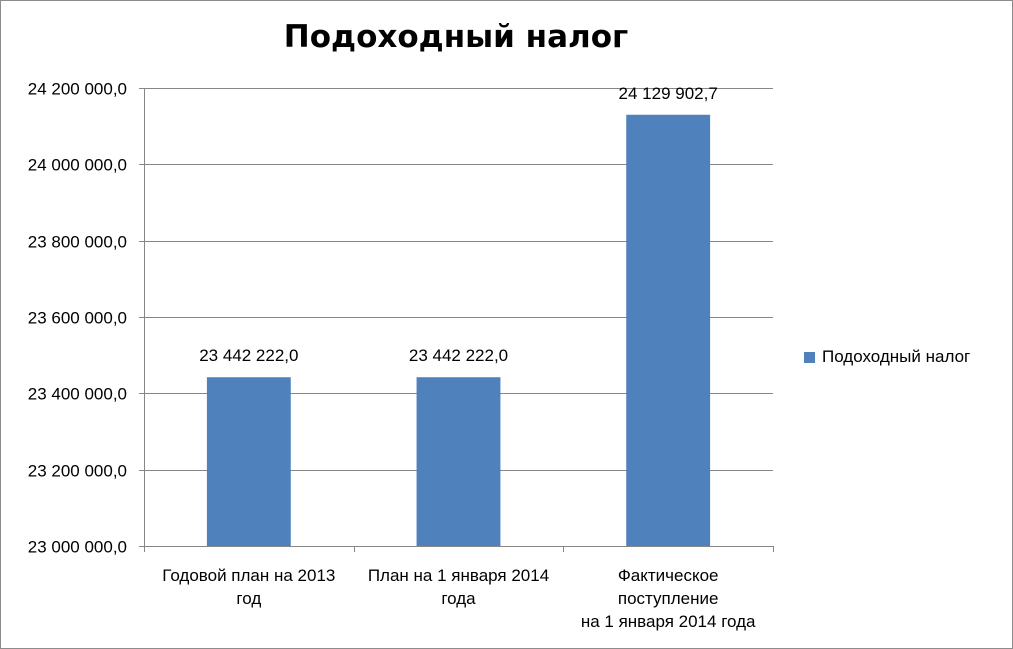 The image size is (1013, 649). I want to click on legend: Подоходный налог, so click(887, 357).